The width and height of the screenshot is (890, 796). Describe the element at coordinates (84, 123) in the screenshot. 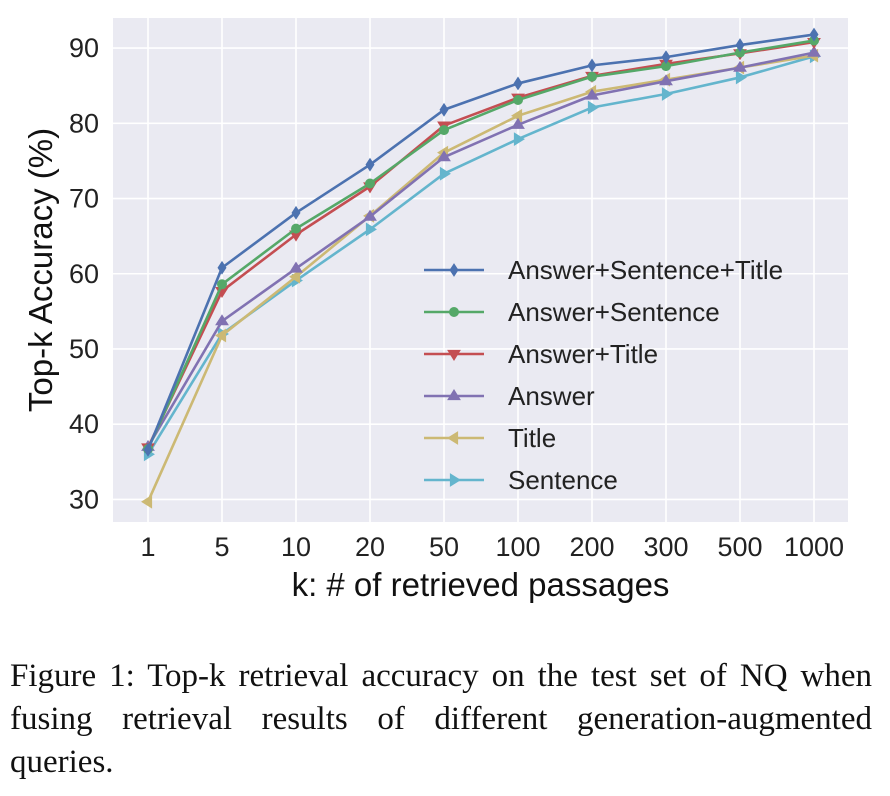

I see `y-tick-label: 80` at that location.